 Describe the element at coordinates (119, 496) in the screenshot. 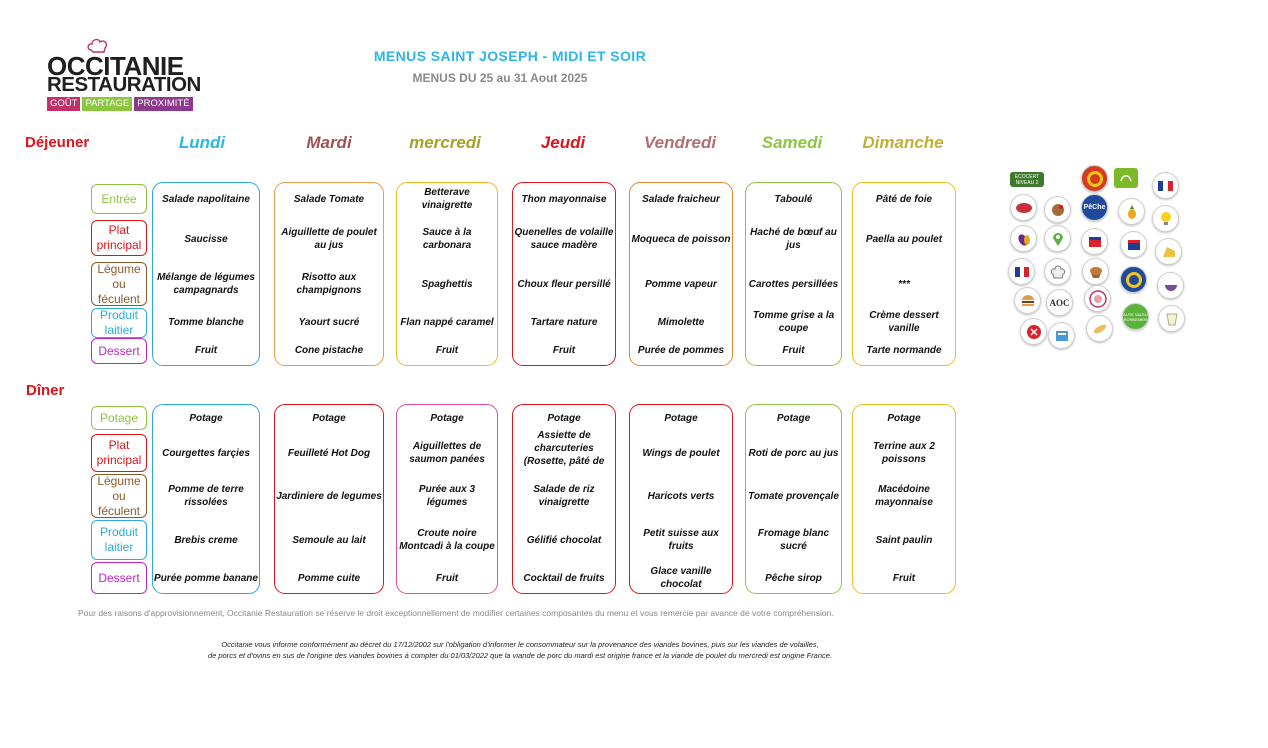

I see `dinner-category-3: Légume ou féculent` at that location.